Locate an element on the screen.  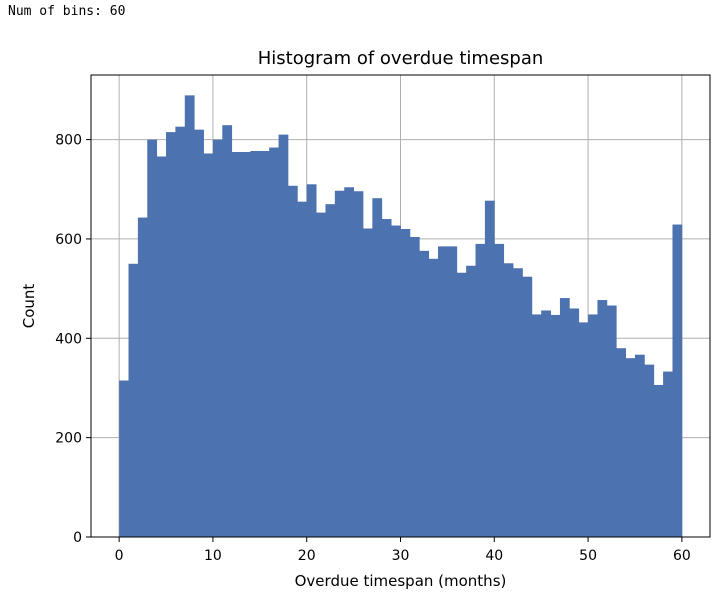
x-axis-label: Overdue timespan (months) is located at coordinates (401, 581).